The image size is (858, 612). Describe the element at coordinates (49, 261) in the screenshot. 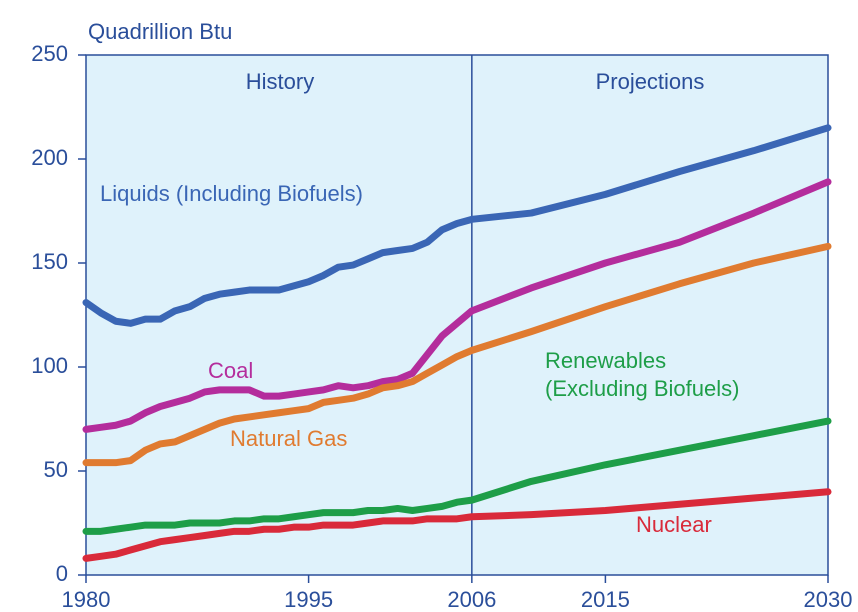

I see `y-tick-label: 150` at that location.